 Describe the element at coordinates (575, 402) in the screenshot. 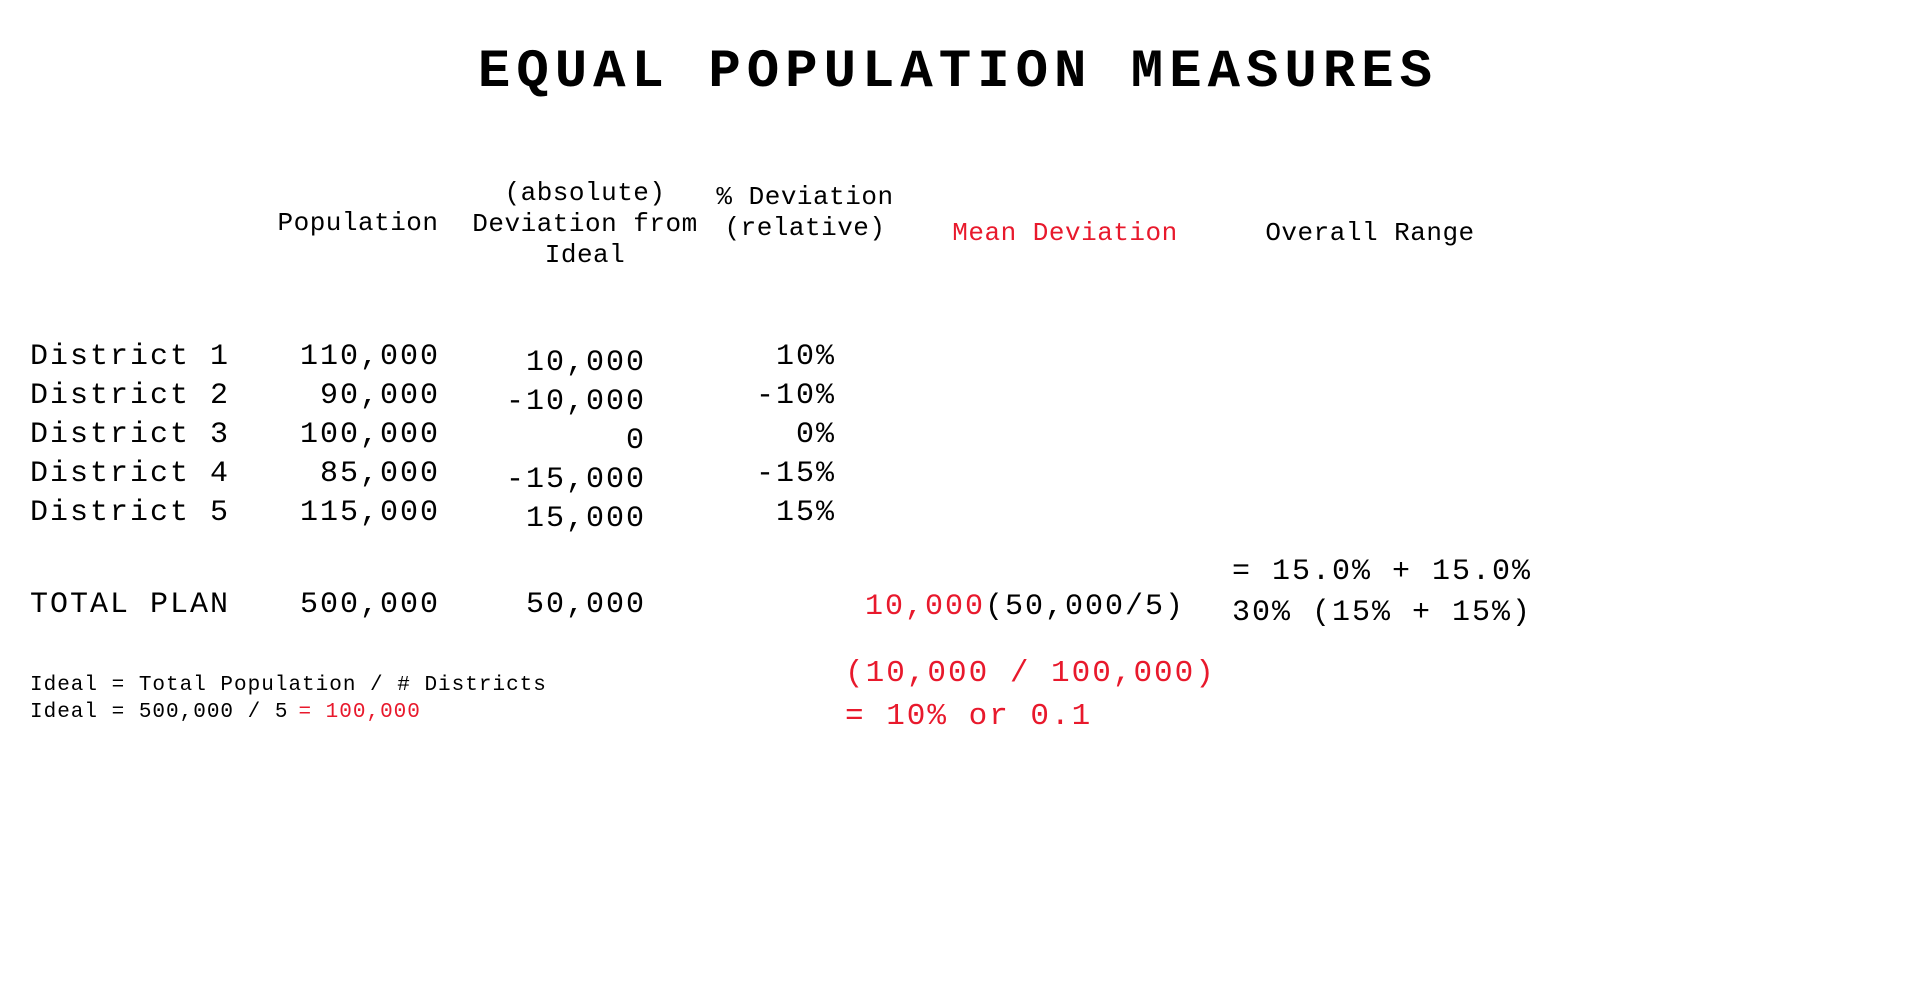

I see `deviation-cell: -10,000` at that location.